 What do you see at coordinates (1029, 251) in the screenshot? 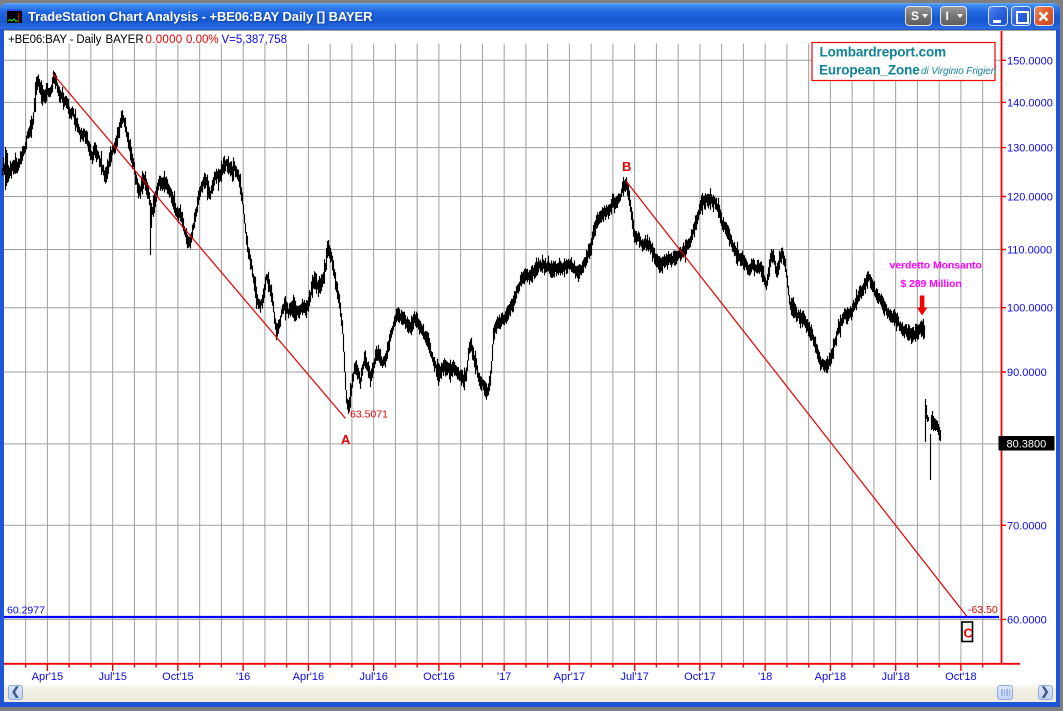
I see `svg-text: 110.0000` at bounding box center [1029, 251].